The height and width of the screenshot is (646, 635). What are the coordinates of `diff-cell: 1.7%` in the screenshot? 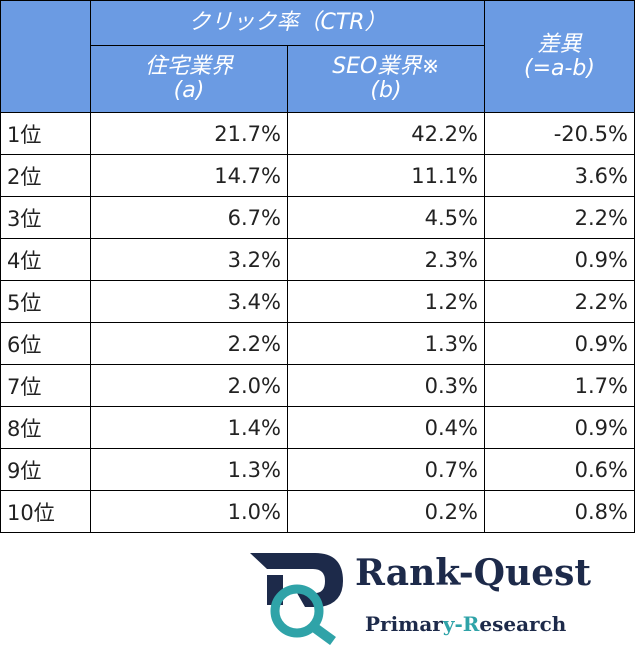 It's located at (559, 385).